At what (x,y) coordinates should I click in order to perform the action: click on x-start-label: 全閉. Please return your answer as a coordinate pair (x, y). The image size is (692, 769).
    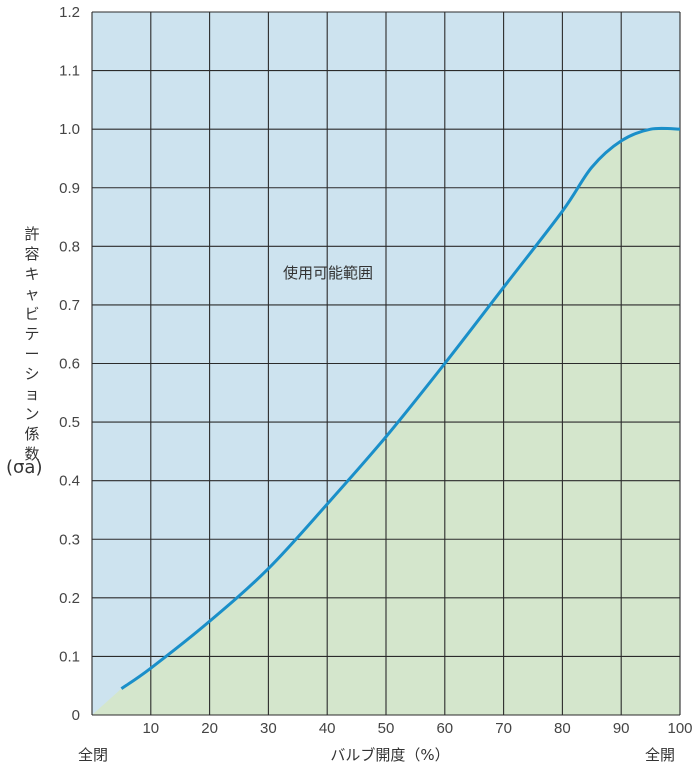
    Looking at the image, I should click on (93, 755).